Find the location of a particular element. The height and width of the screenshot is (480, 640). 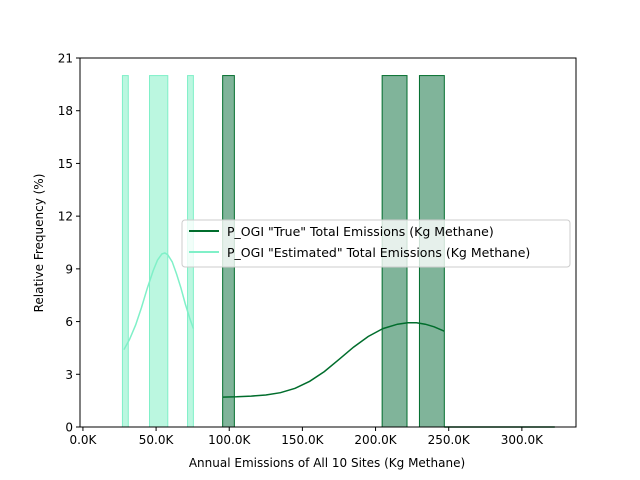

y-tick-label-6: 18 is located at coordinates (65, 111).